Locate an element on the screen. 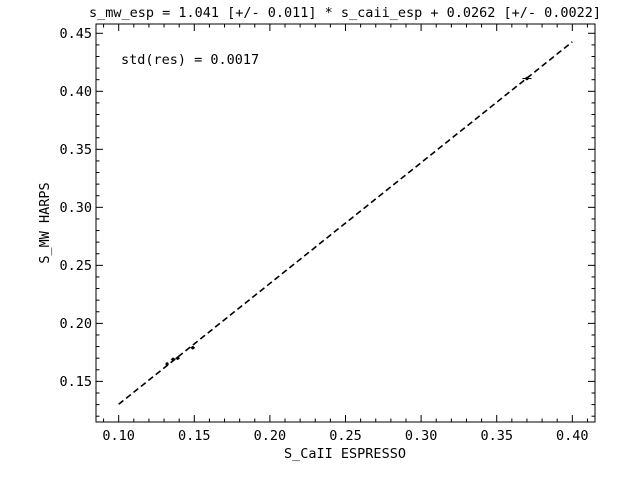 Image resolution: width=640 pixels, height=480 pixels. x-tick-label: 0.10 is located at coordinates (118, 436).